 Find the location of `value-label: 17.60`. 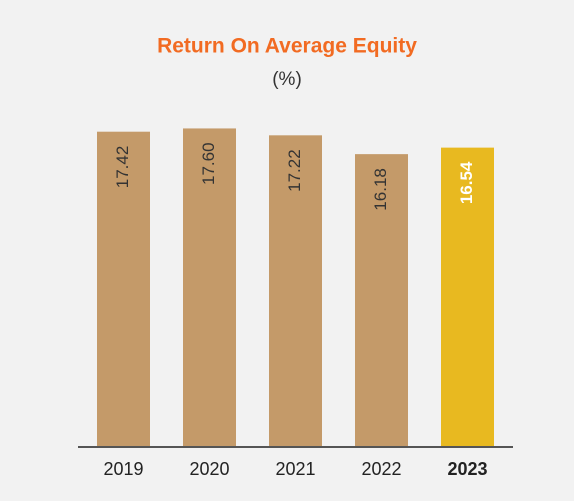

value-label: 17.60 is located at coordinates (208, 163).